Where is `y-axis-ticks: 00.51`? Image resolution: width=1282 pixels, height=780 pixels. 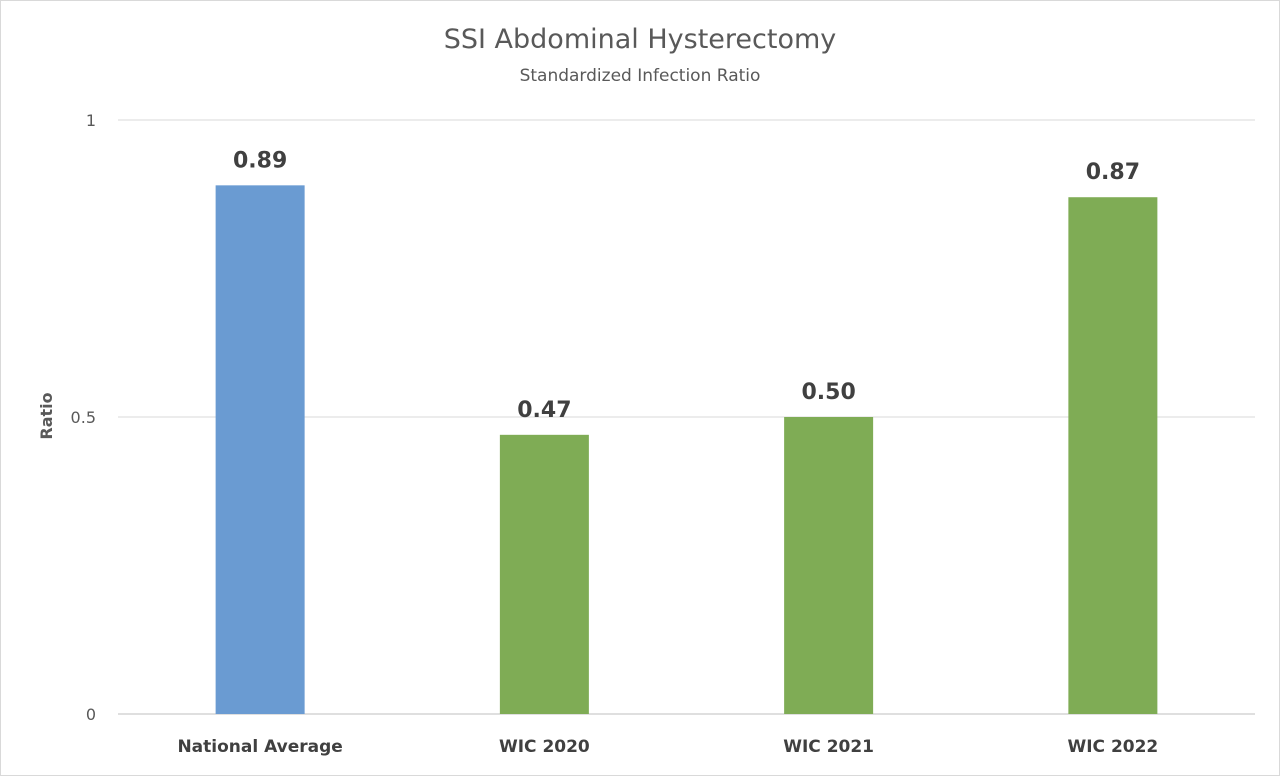
y-axis-ticks: 00.51 is located at coordinates (83, 417).